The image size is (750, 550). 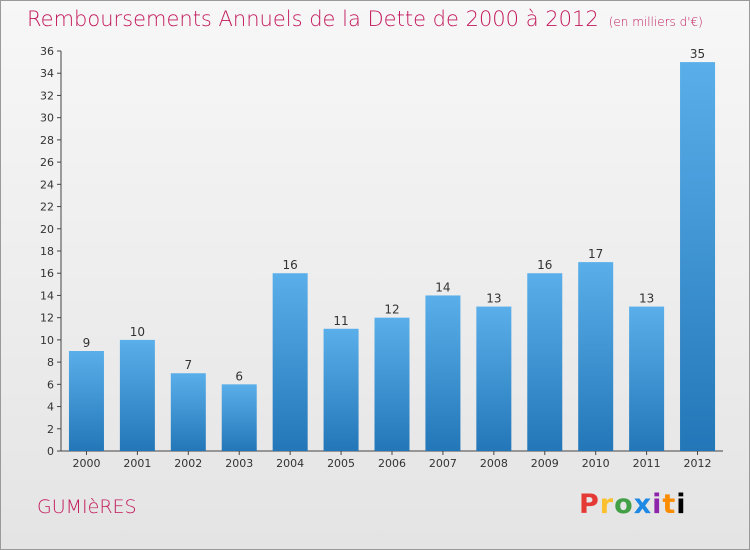 I want to click on bar-value-label: 17, so click(x=595, y=254).